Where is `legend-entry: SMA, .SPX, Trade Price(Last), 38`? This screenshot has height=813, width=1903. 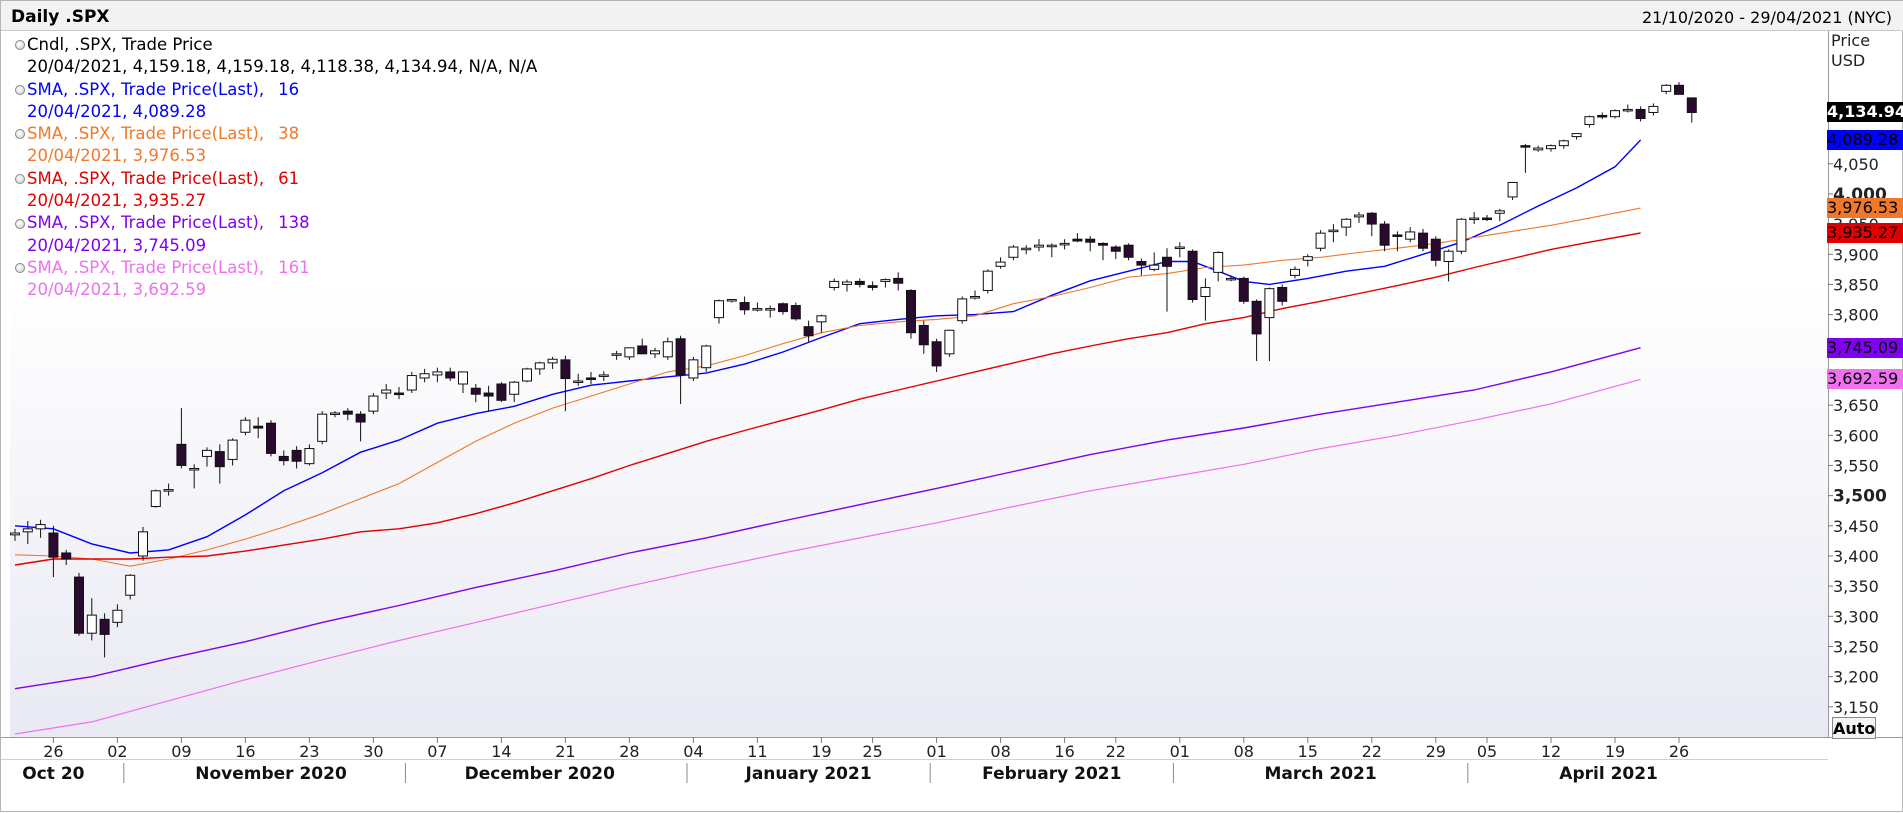 legend-entry: SMA, .SPX, Trade Price(Last), 38 is located at coordinates (276, 134).